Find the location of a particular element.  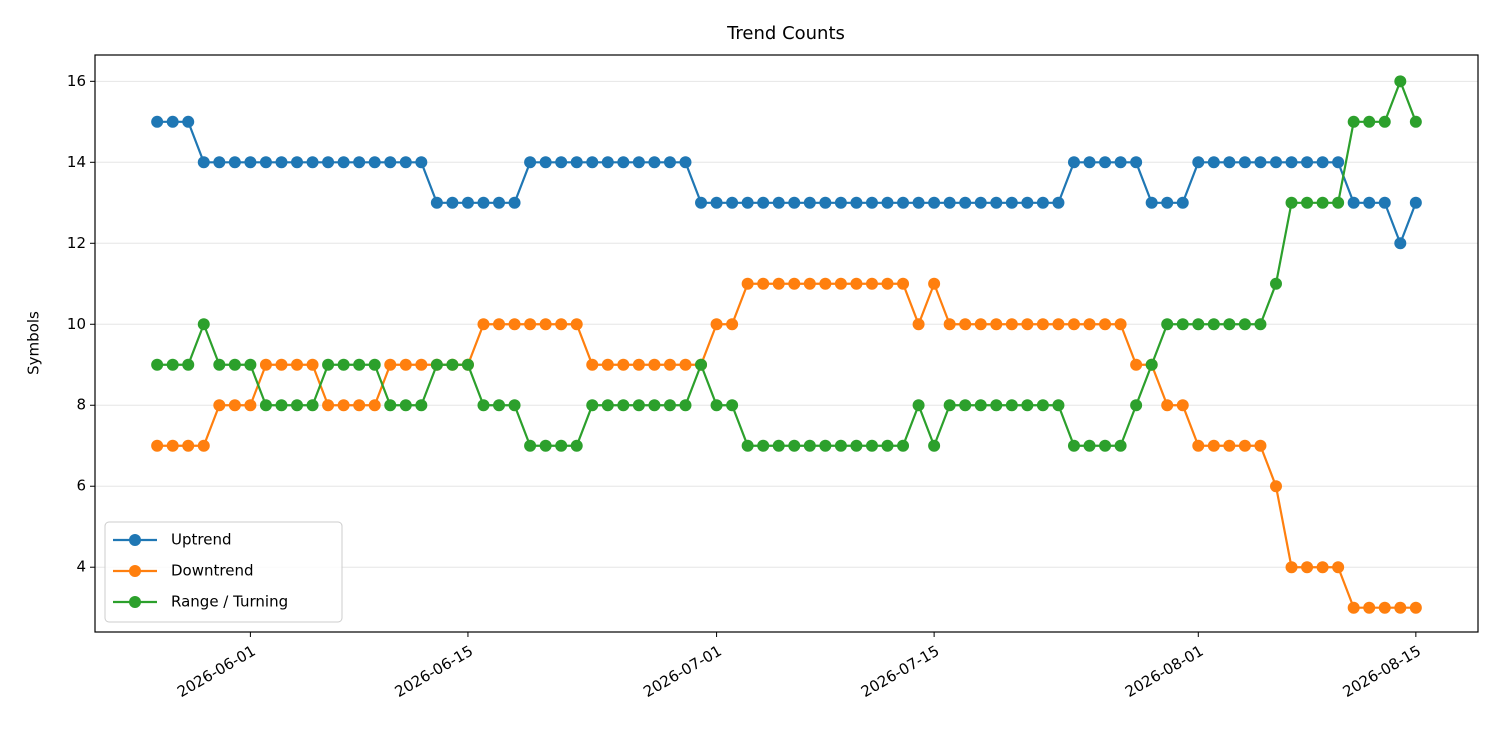

legend-box is located at coordinates (223, 572).